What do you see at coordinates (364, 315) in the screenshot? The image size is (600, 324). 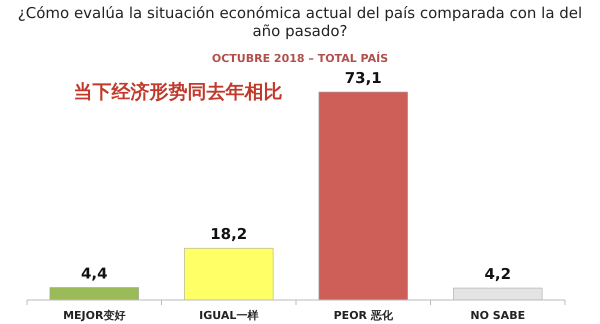 I see `x-tick-label: PEOR 恶化` at bounding box center [364, 315].